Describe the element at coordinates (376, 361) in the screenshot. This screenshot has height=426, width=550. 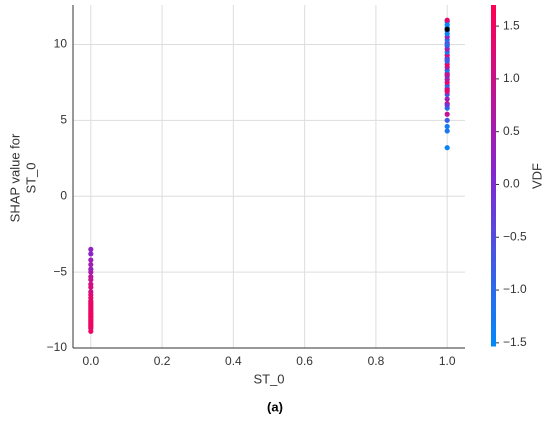
I see `x-tick-label: 0.8` at that location.